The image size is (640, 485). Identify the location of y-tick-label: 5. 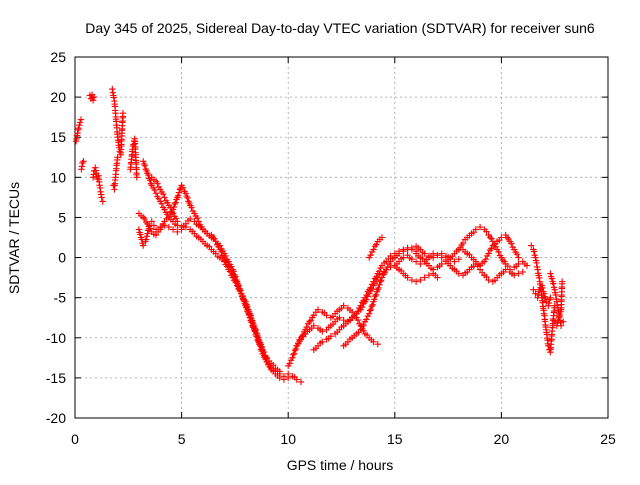
(62, 217).